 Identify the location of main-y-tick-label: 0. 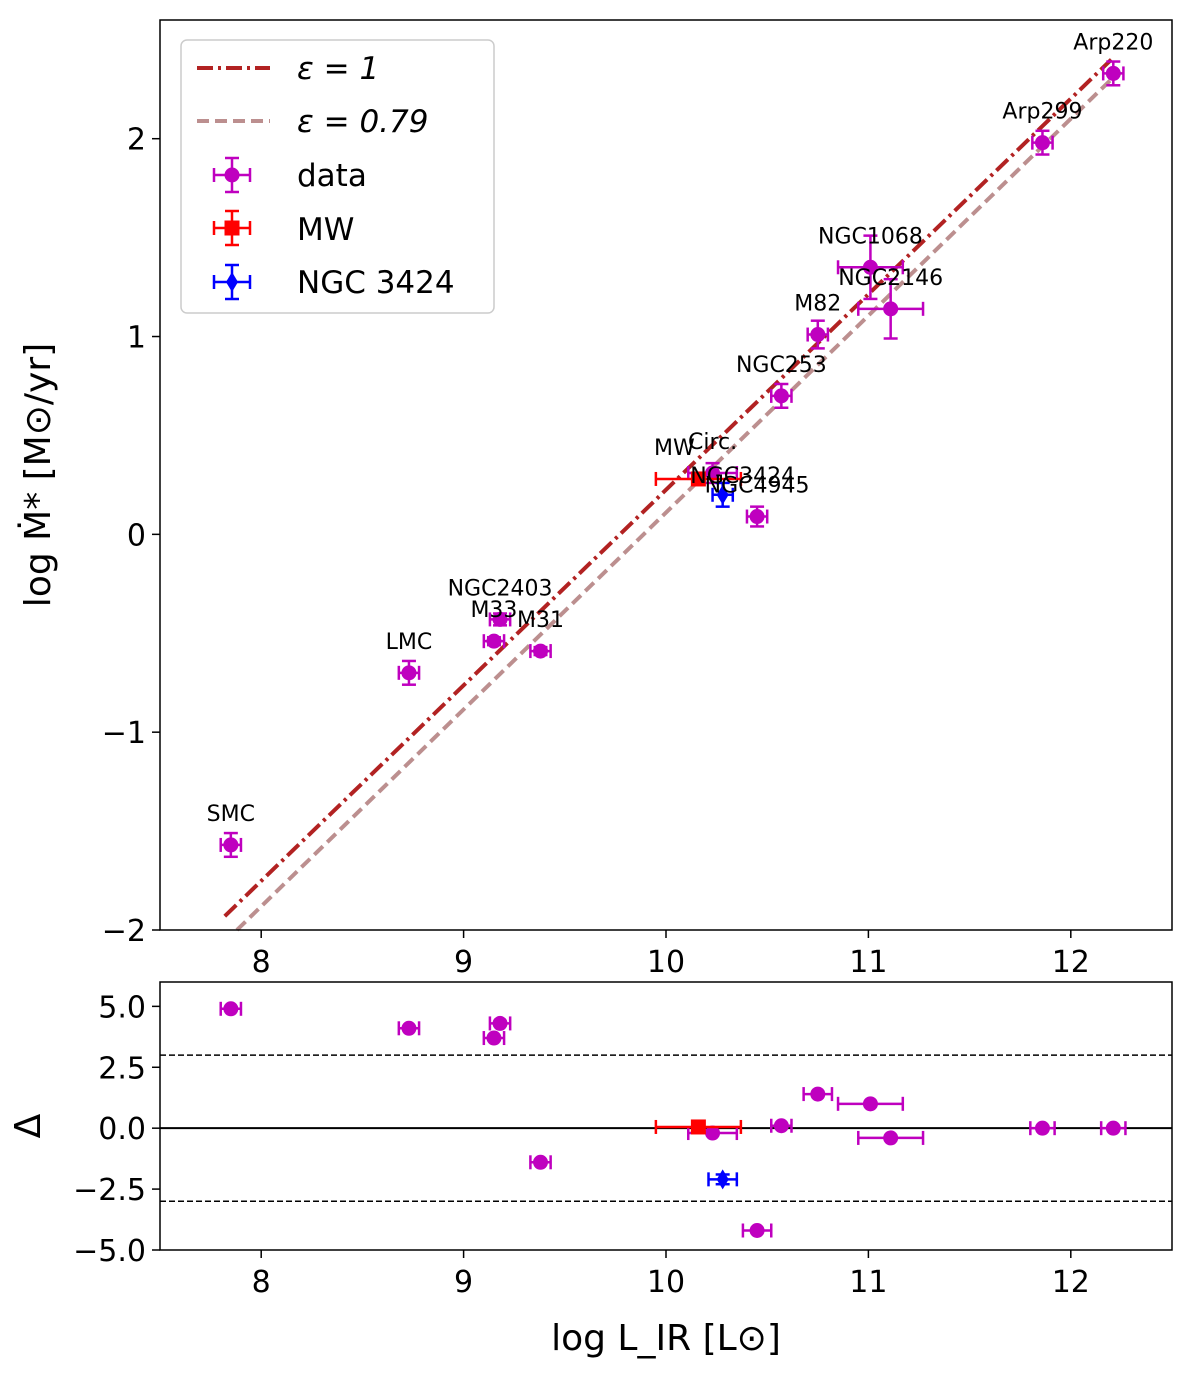
(136, 535).